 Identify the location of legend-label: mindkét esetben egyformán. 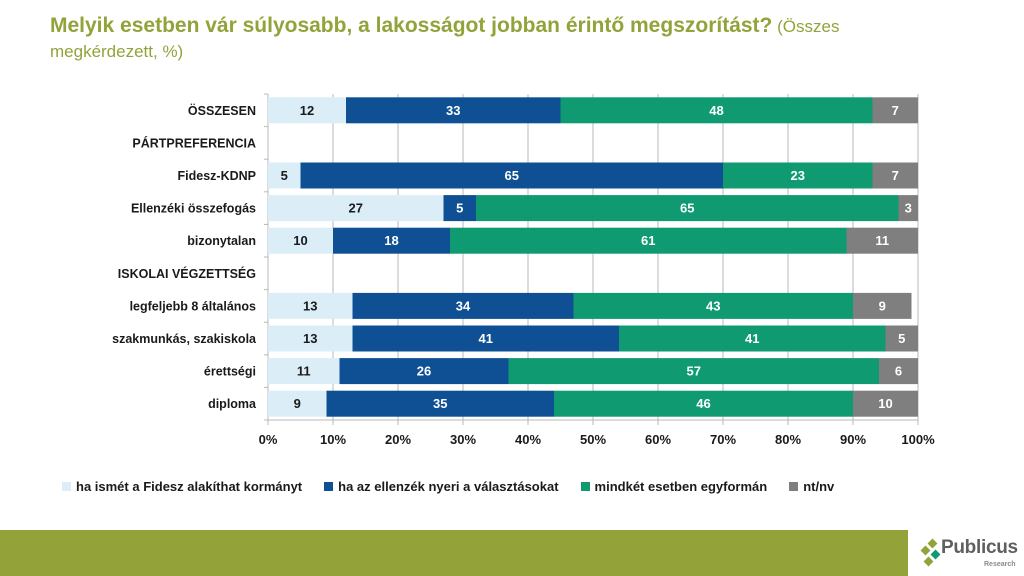
(681, 486).